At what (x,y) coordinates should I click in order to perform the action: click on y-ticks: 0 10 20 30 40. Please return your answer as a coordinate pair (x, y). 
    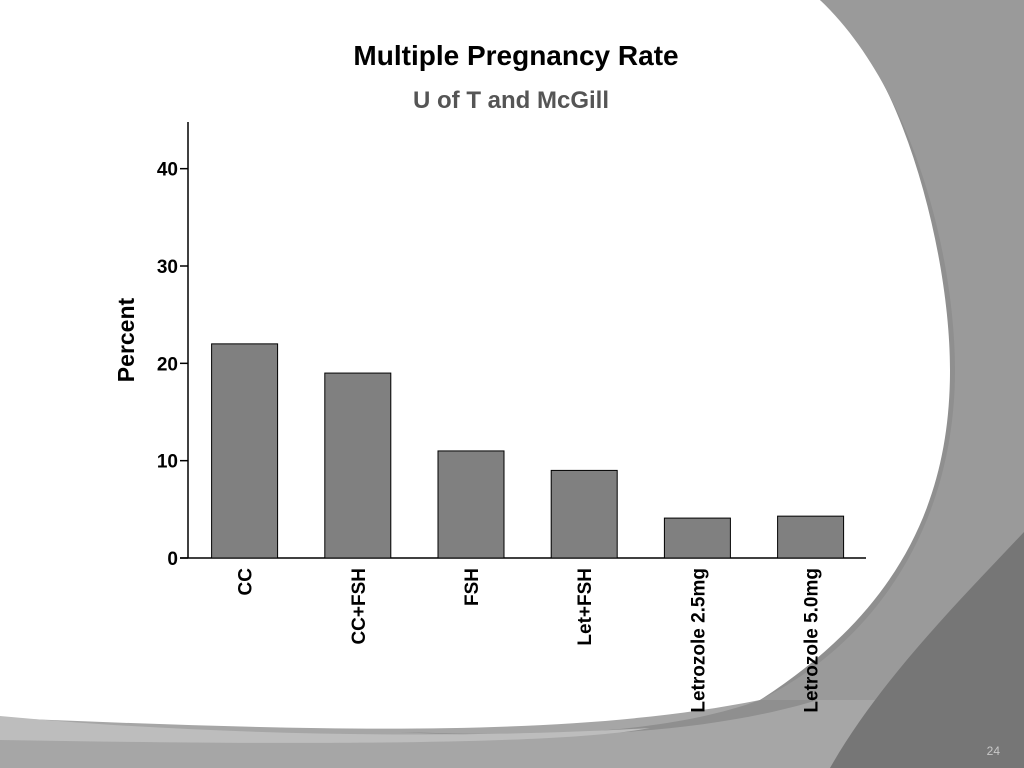
    Looking at the image, I should click on (172, 365).